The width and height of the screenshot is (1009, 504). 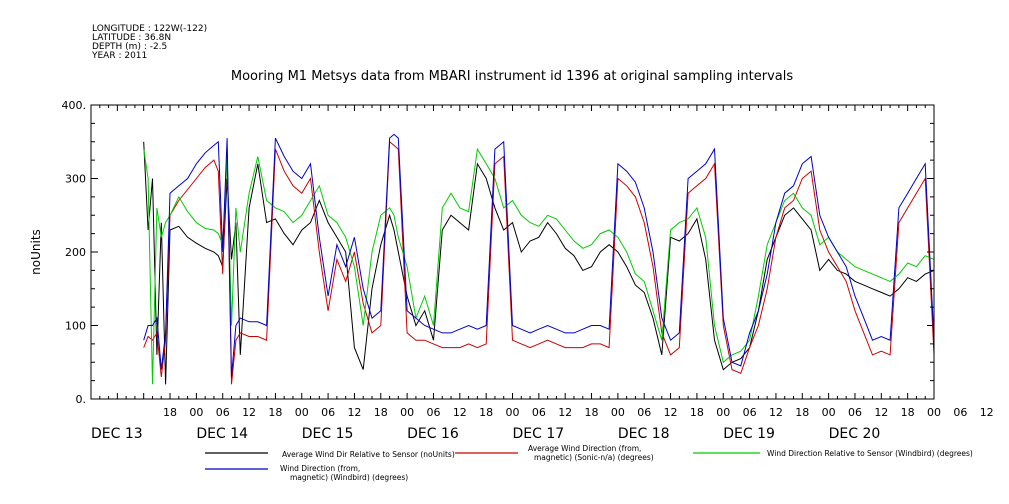 I want to click on legend-label-1: Average Wind Direction (from,, so click(x=584, y=448).